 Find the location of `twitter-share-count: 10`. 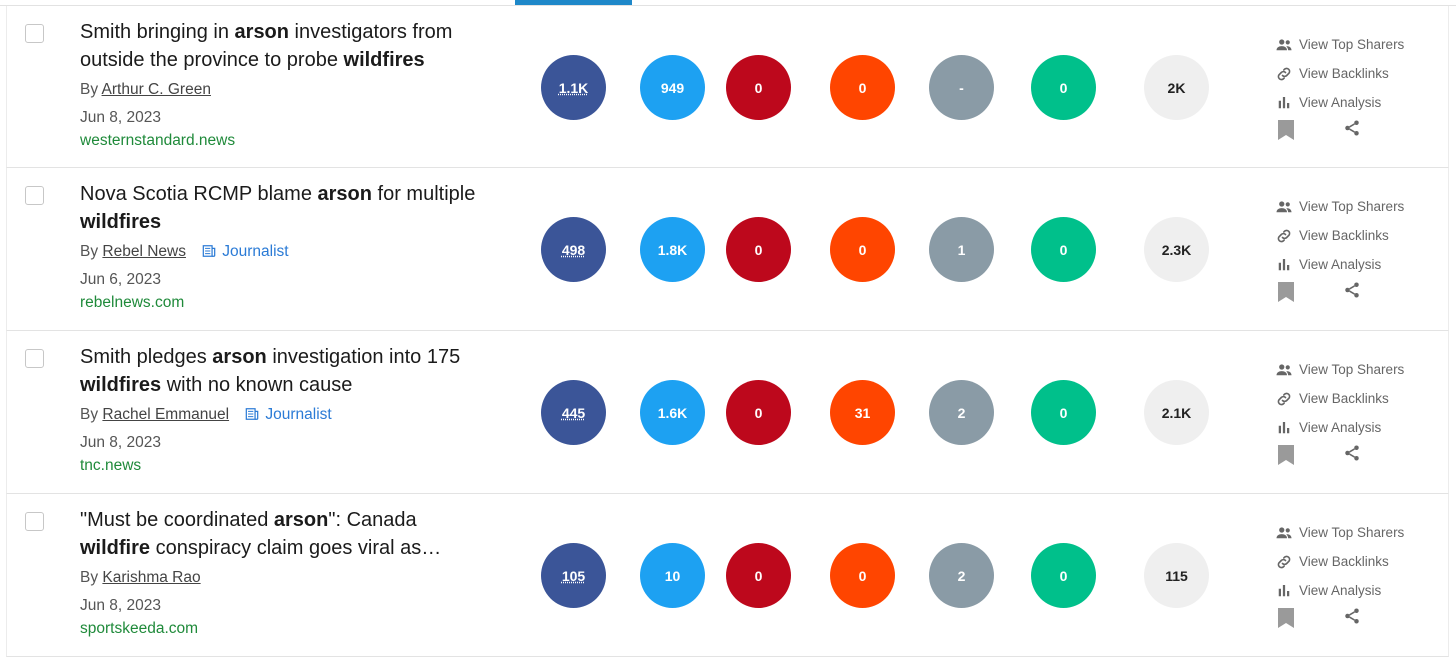

twitter-share-count: 10 is located at coordinates (672, 575).